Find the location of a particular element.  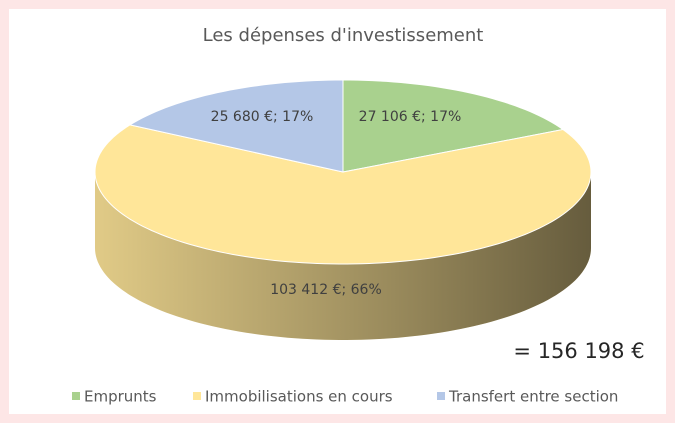

chart-title: Les dépenses d'investissement is located at coordinates (343, 35).